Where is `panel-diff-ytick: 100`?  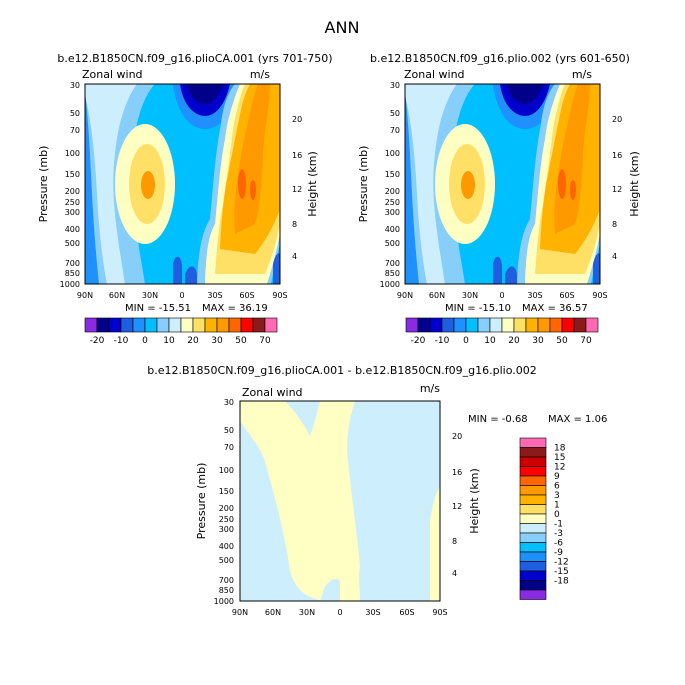
panel-diff-ytick: 100 is located at coordinates (226, 470).